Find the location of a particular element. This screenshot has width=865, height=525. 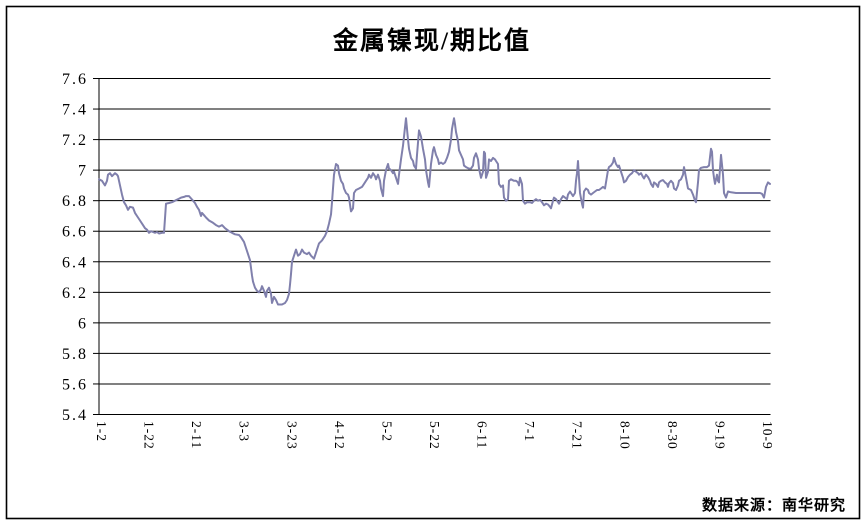

x-tick-label: 1-2 is located at coordinates (101, 431).